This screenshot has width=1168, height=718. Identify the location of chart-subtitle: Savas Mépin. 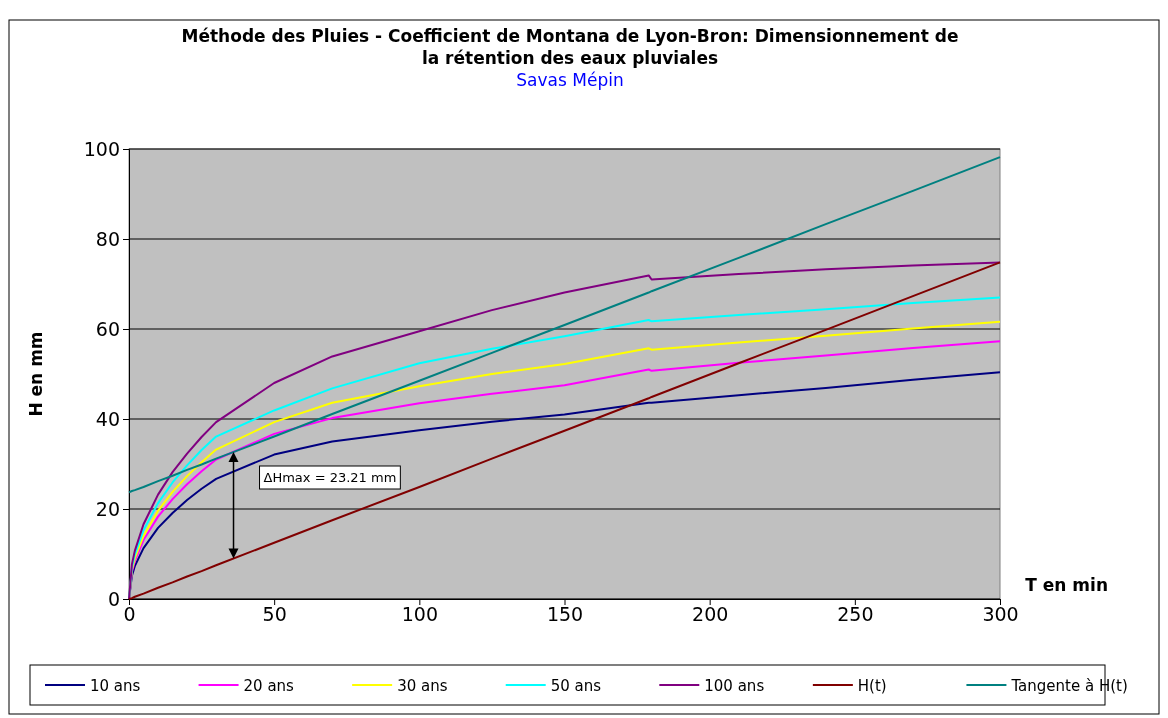
(570, 80).